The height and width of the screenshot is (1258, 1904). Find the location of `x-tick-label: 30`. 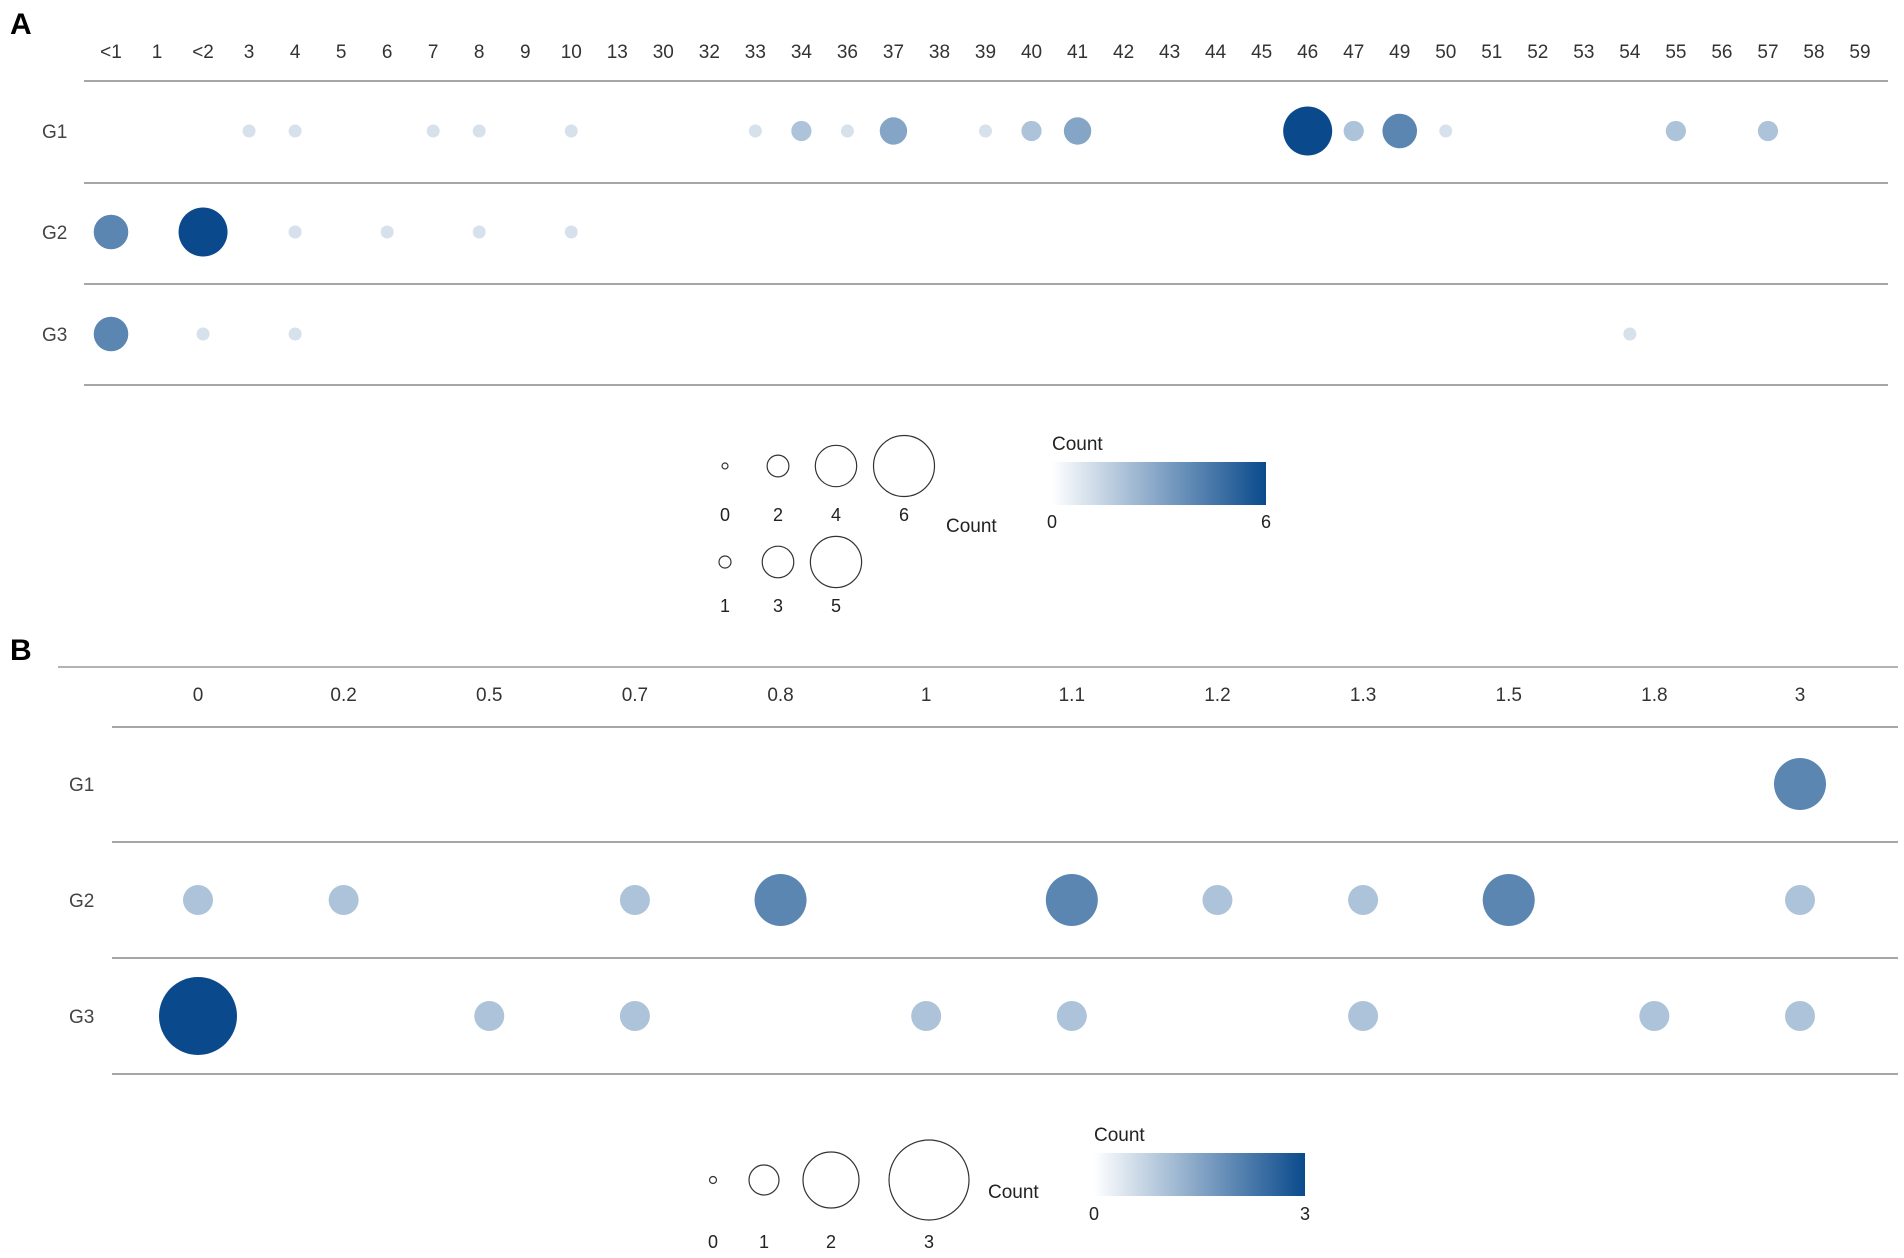

x-tick-label: 30 is located at coordinates (663, 52).